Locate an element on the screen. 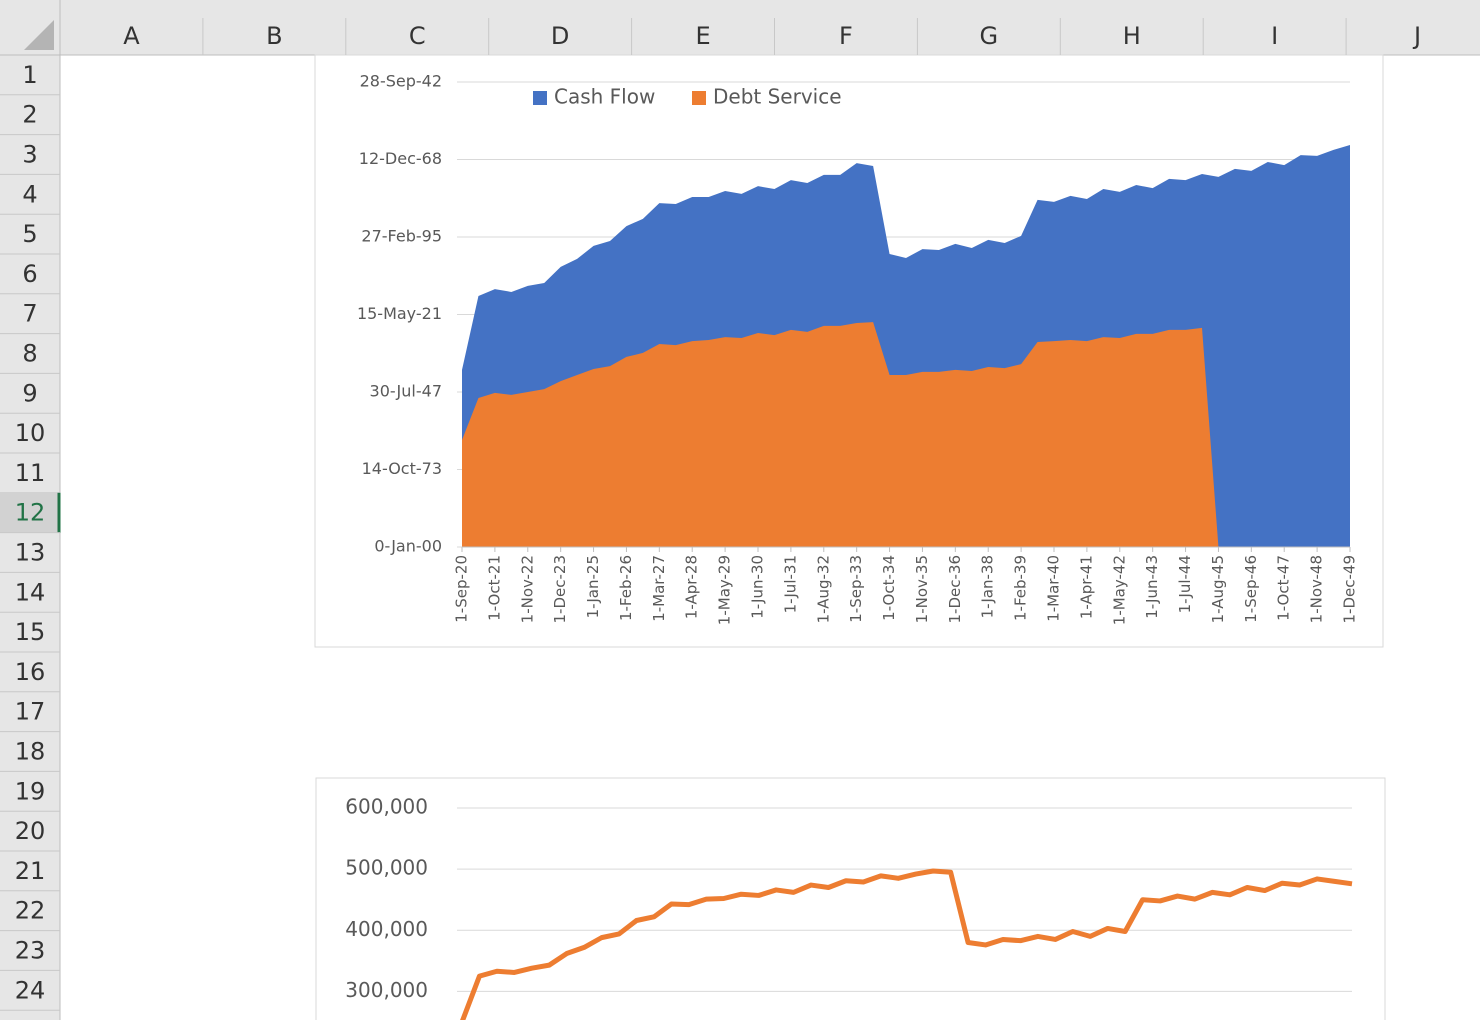 This screenshot has width=1480, height=1020. y-tick-label: 0-Jan-00 is located at coordinates (408, 546).